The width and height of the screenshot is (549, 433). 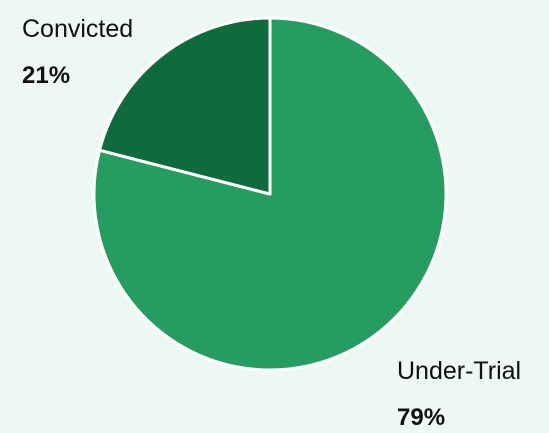 I want to click on slice-label-convicted: Convicted, so click(x=77, y=29).